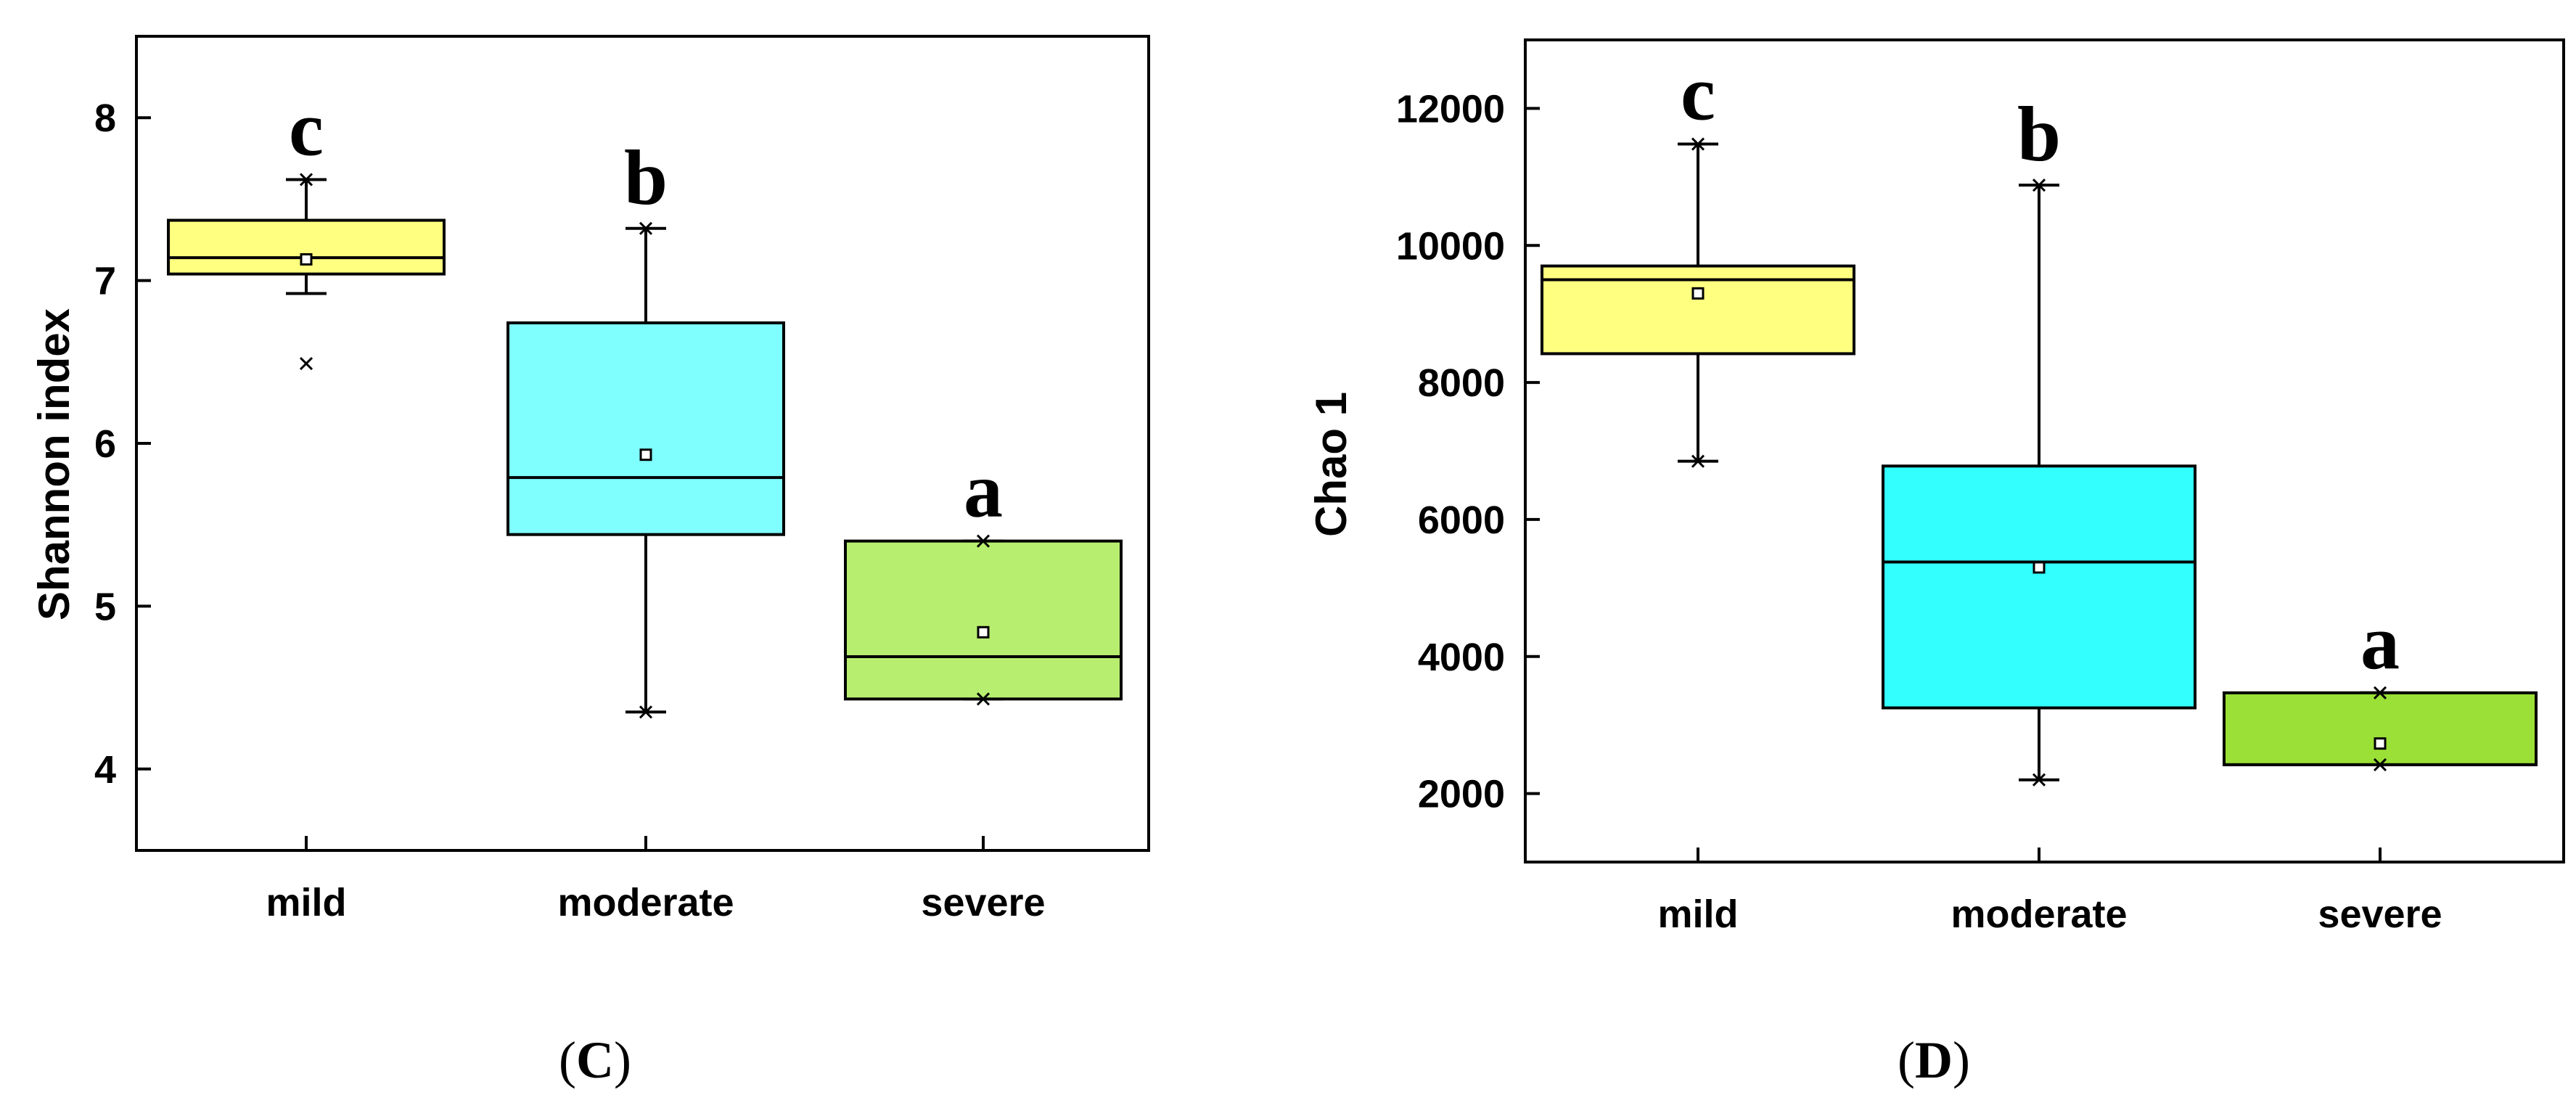 The width and height of the screenshot is (2576, 1116). What do you see at coordinates (105, 281) in the screenshot?
I see `y-tick-label: 7` at bounding box center [105, 281].